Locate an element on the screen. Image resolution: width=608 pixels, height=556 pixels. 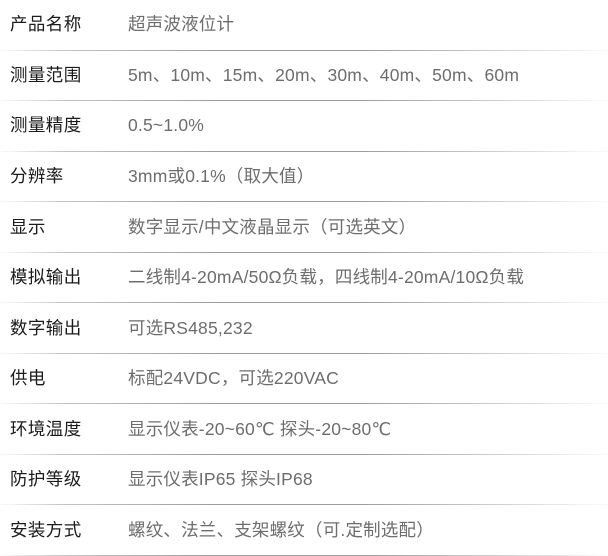
spec-label: 数字输出 is located at coordinates (46, 327).